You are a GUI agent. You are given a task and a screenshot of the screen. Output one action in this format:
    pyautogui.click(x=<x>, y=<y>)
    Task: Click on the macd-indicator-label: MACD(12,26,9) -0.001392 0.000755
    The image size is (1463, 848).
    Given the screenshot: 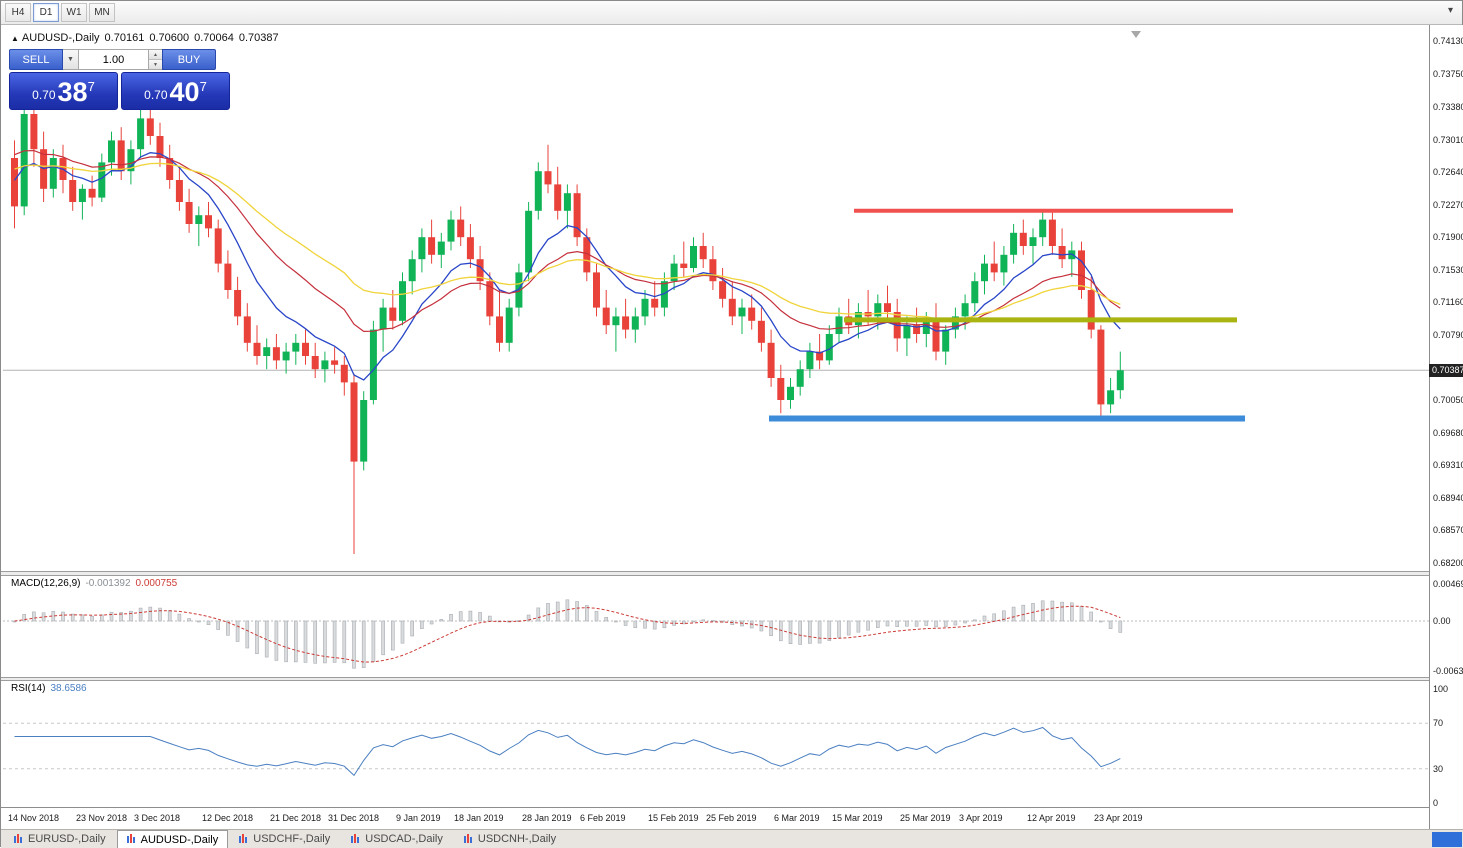 What is the action you would take?
    pyautogui.click(x=96, y=583)
    